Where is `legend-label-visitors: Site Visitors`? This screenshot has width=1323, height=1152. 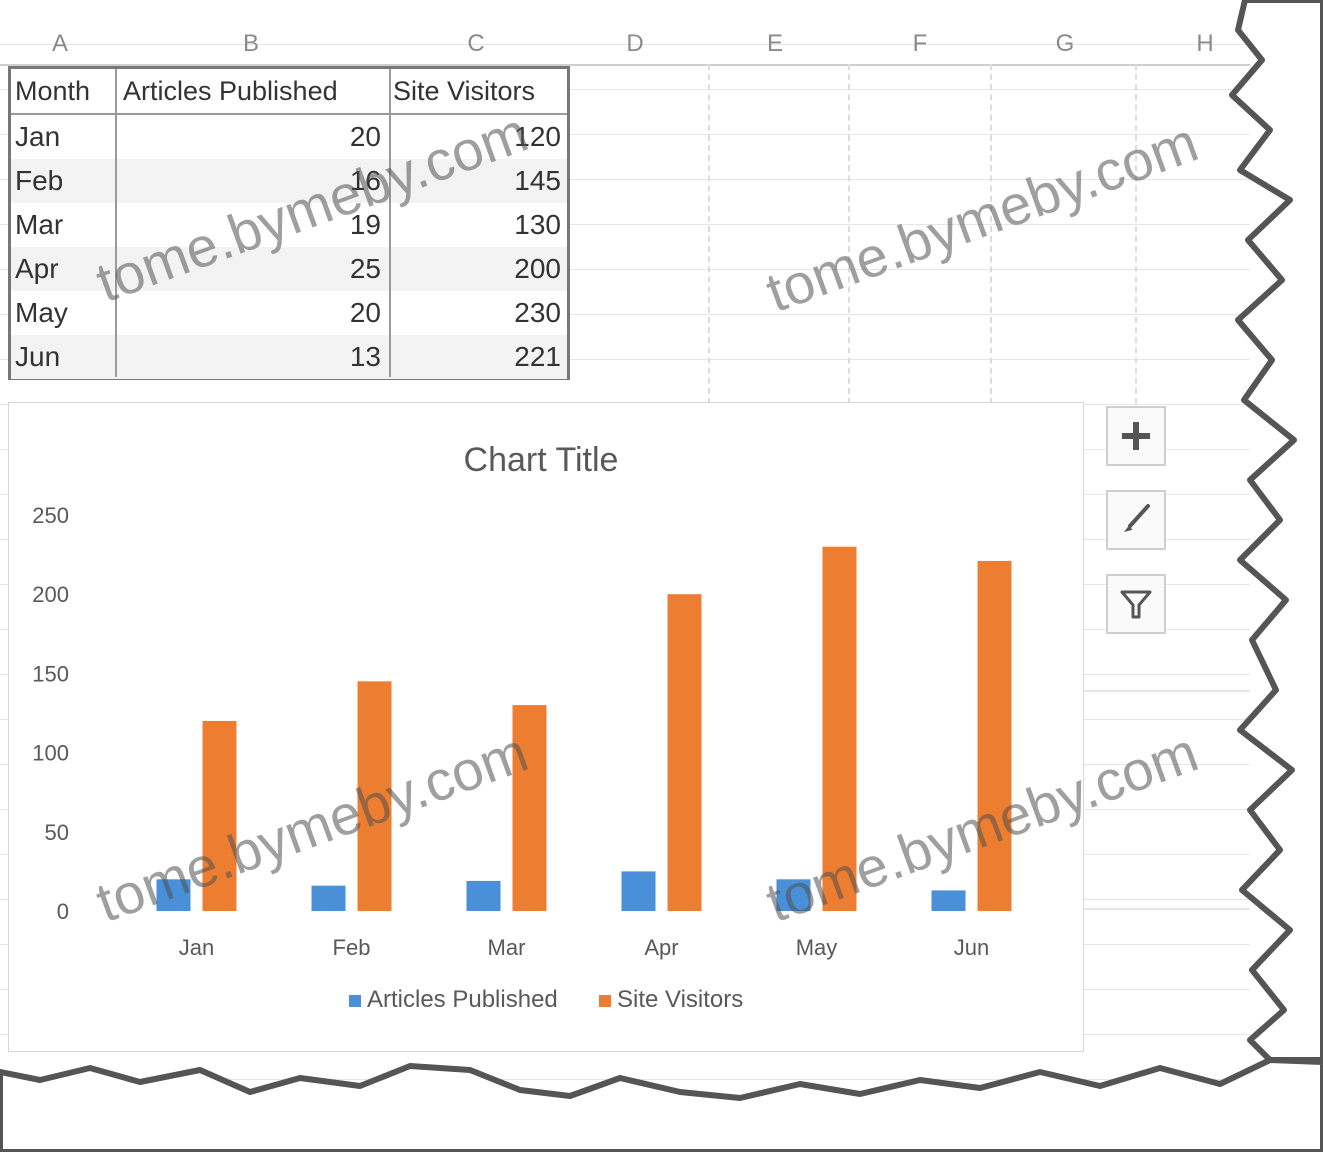
legend-label-visitors: Site Visitors is located at coordinates (680, 999).